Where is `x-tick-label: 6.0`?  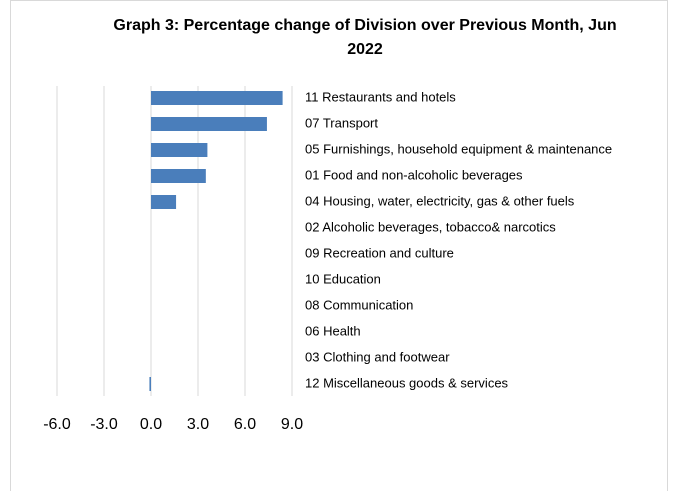 x-tick-label: 6.0 is located at coordinates (245, 424).